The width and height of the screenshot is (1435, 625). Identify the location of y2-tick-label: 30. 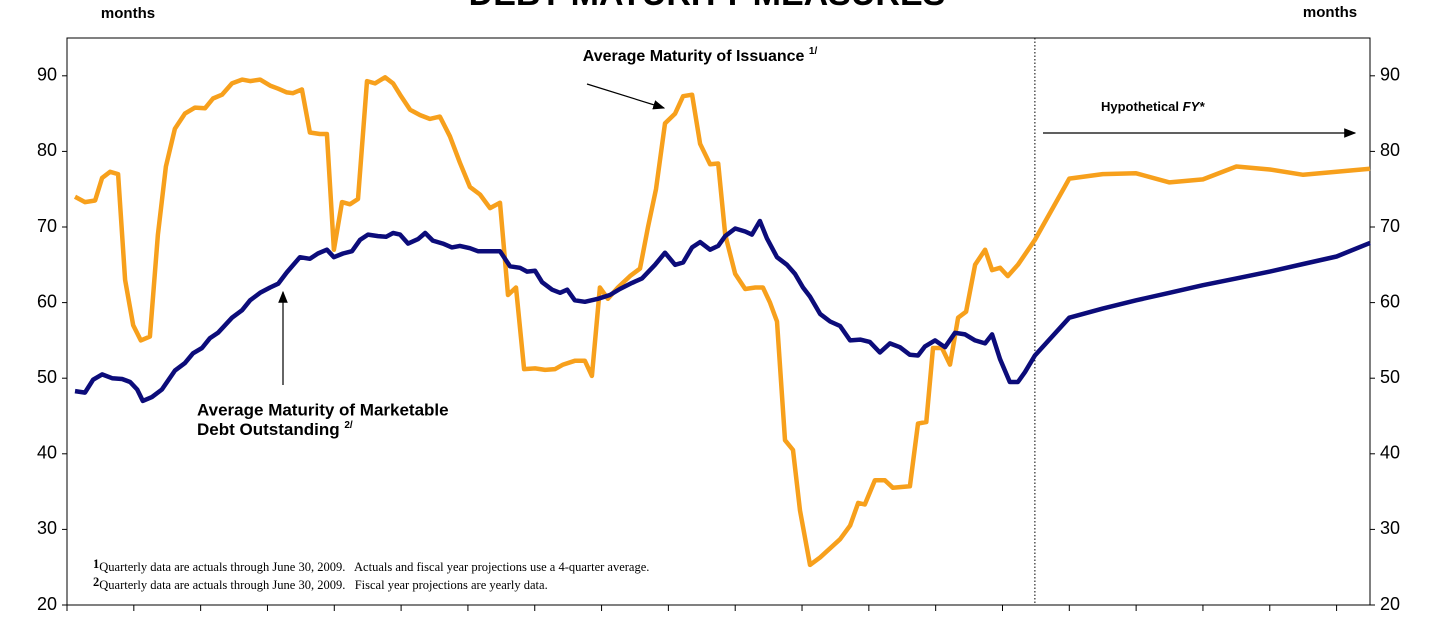
(1390, 528).